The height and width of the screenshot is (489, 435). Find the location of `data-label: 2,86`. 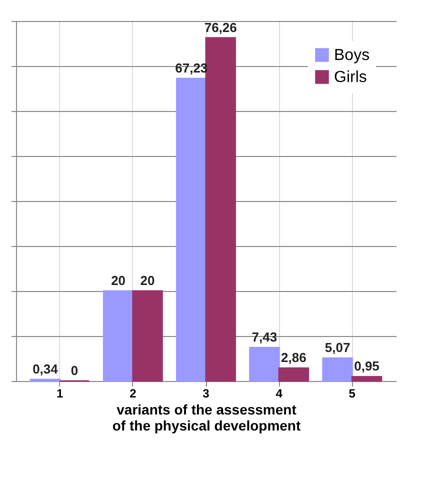

data-label: 2,86 is located at coordinates (293, 358).